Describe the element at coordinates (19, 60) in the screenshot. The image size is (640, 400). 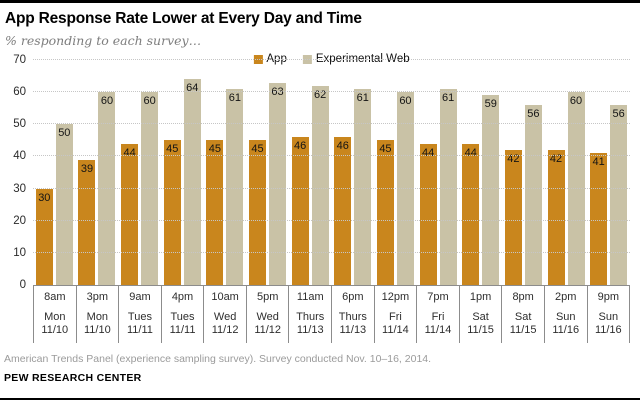
I see `y-tick-70: 70` at that location.